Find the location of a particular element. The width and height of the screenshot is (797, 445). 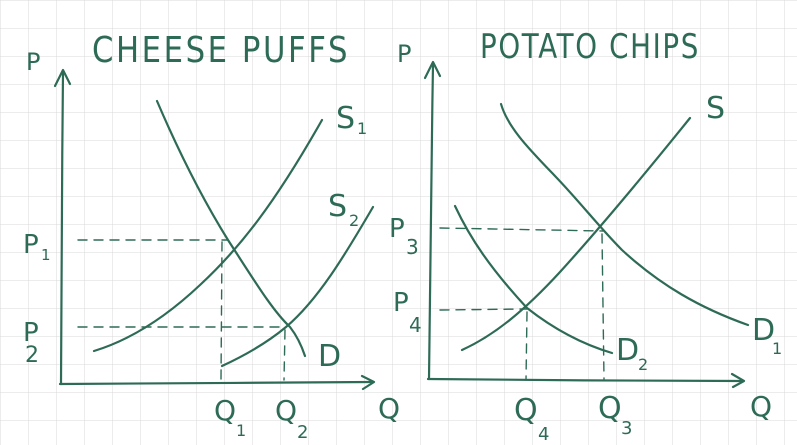

left-q1-label: Q is located at coordinates (225, 410).